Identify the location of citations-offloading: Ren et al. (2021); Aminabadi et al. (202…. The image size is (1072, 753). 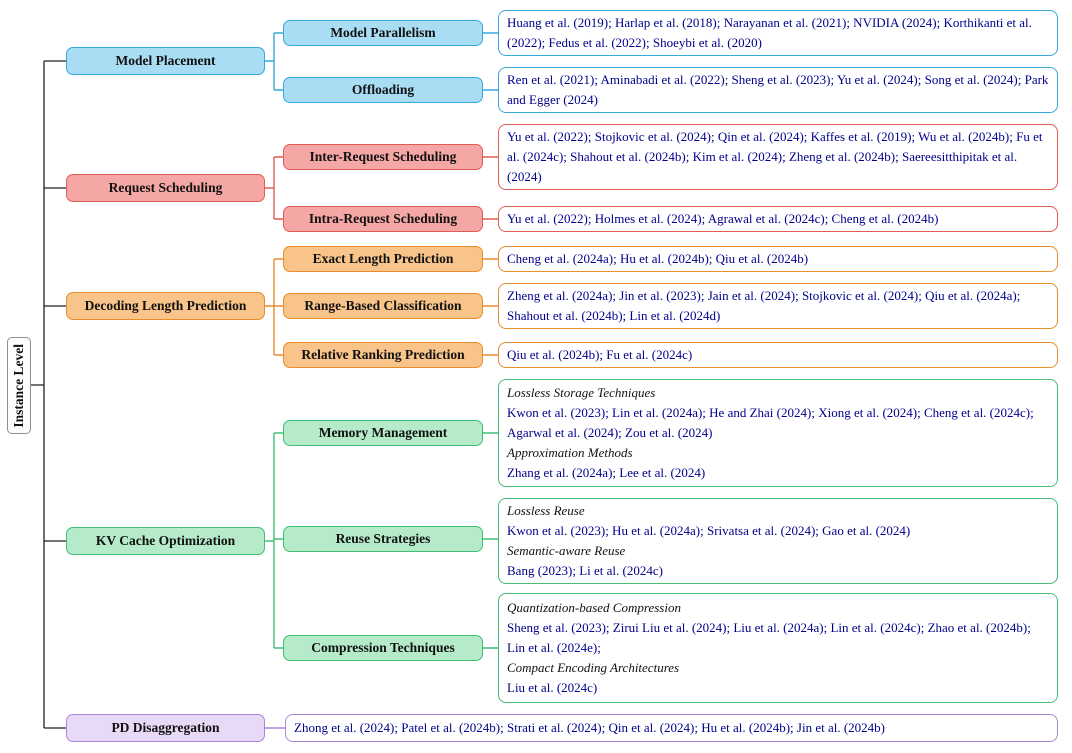
(778, 90).